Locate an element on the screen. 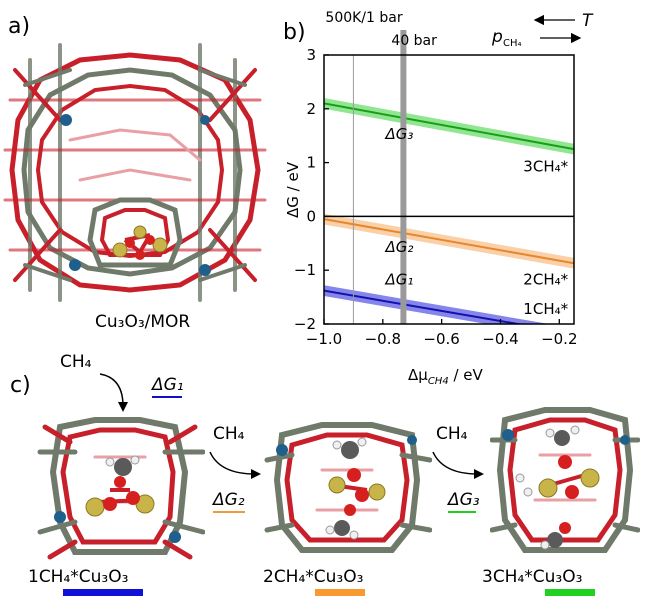 The image size is (646, 598). temperature-label: T is located at coordinates (588, 21).